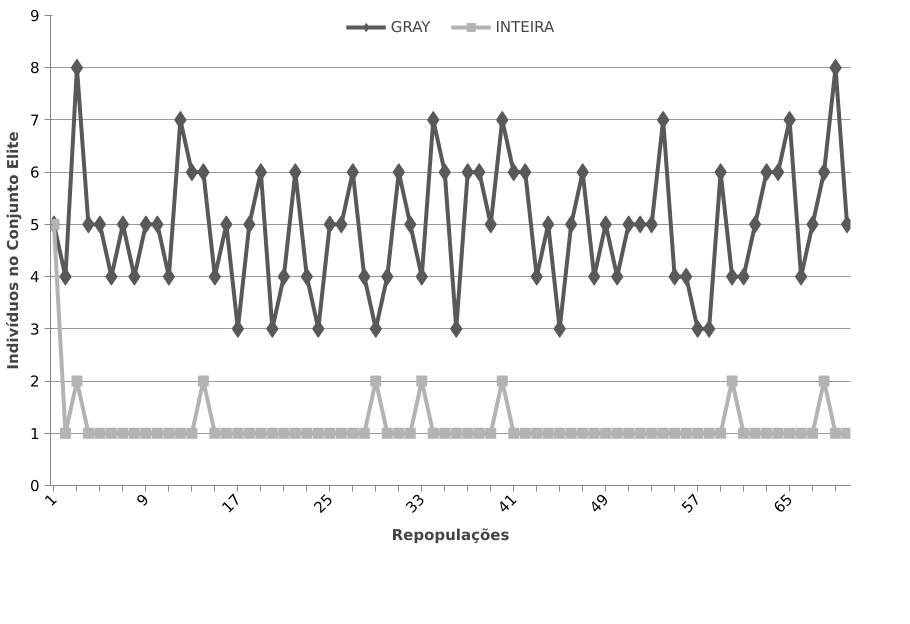  I want to click on y-tick-label: 6, so click(35, 173).